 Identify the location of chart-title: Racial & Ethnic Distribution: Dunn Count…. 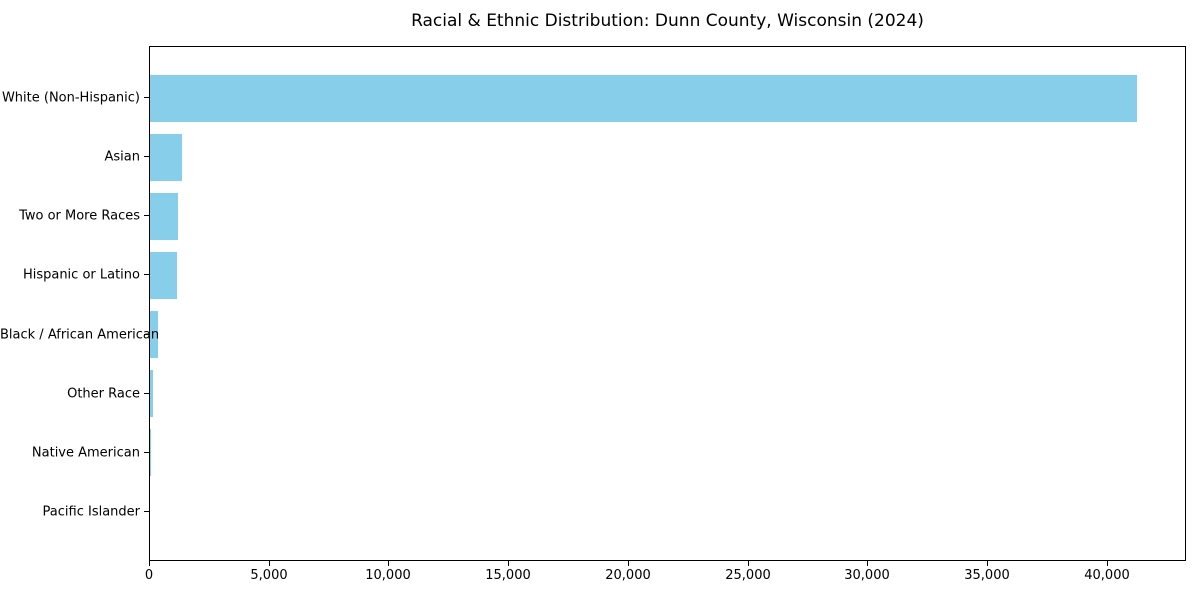
(667, 21).